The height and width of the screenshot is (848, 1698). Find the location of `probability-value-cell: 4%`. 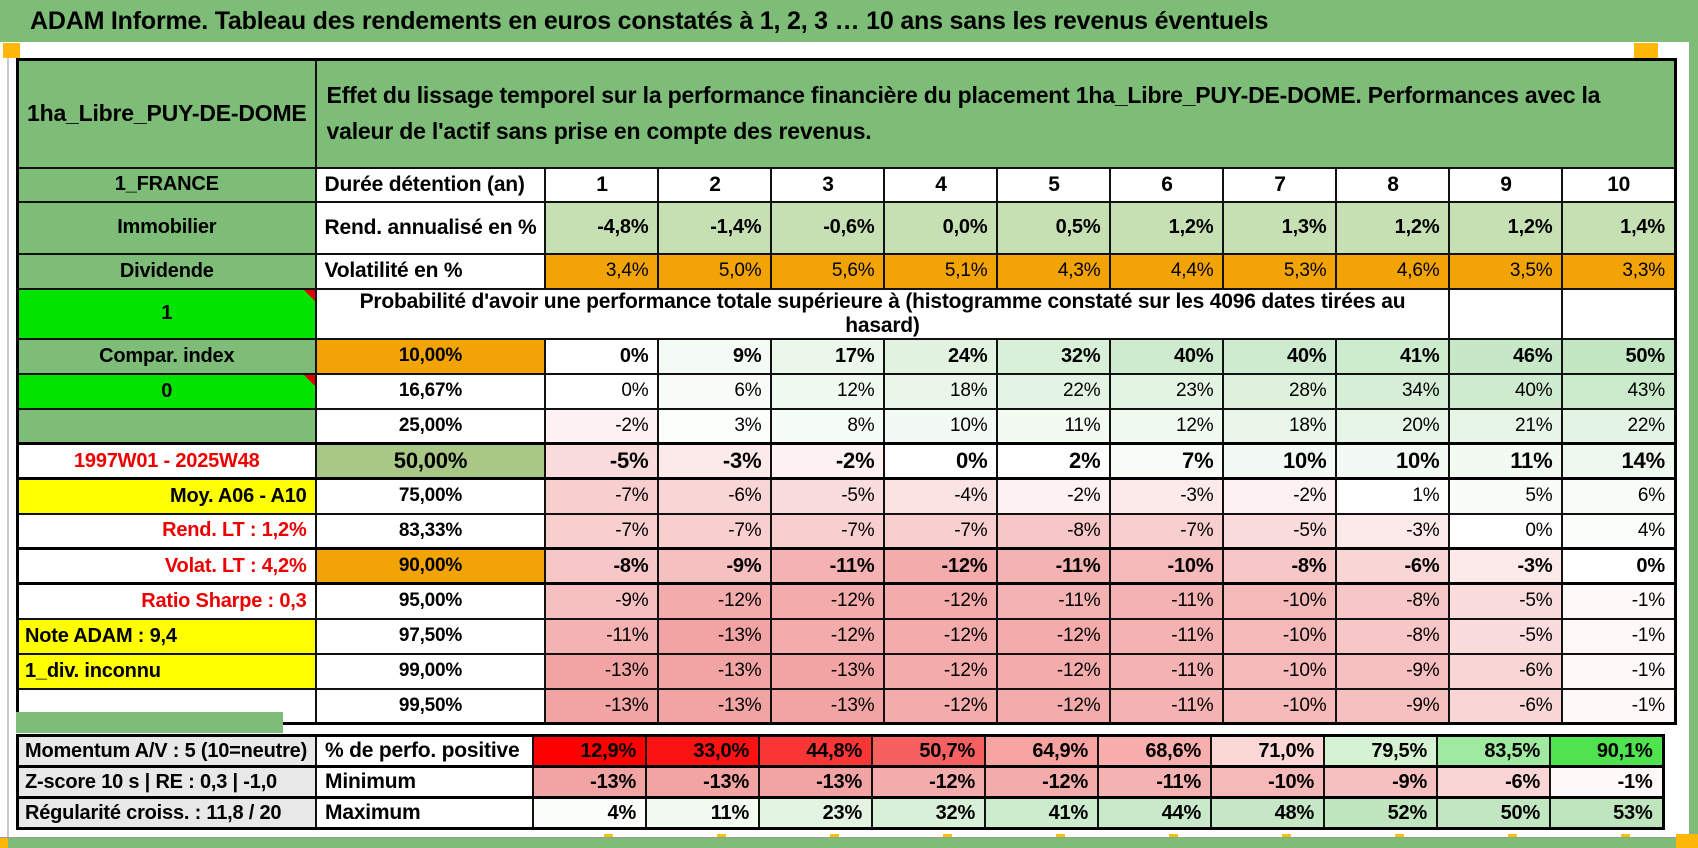

probability-value-cell: 4% is located at coordinates (1619, 531).